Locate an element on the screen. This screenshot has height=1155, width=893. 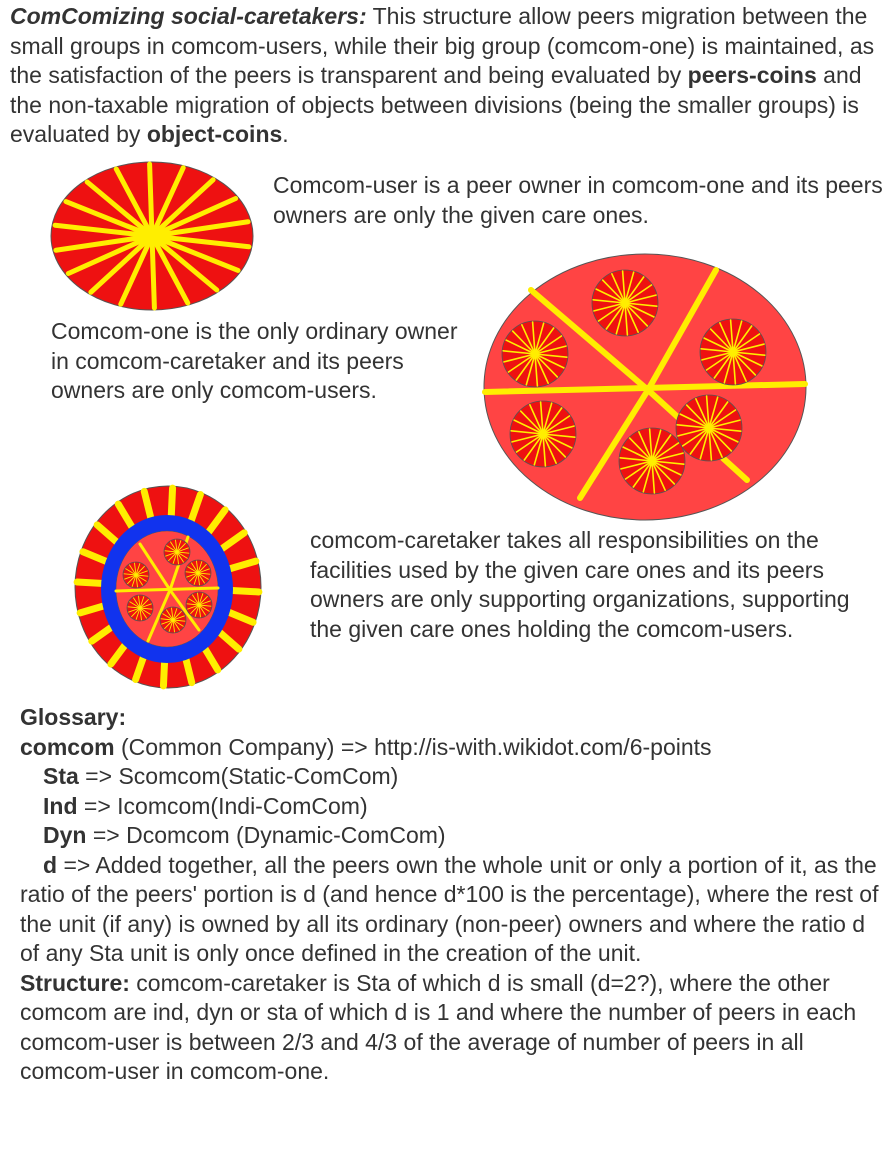
comcom-one-users is located at coordinates (634, 382).